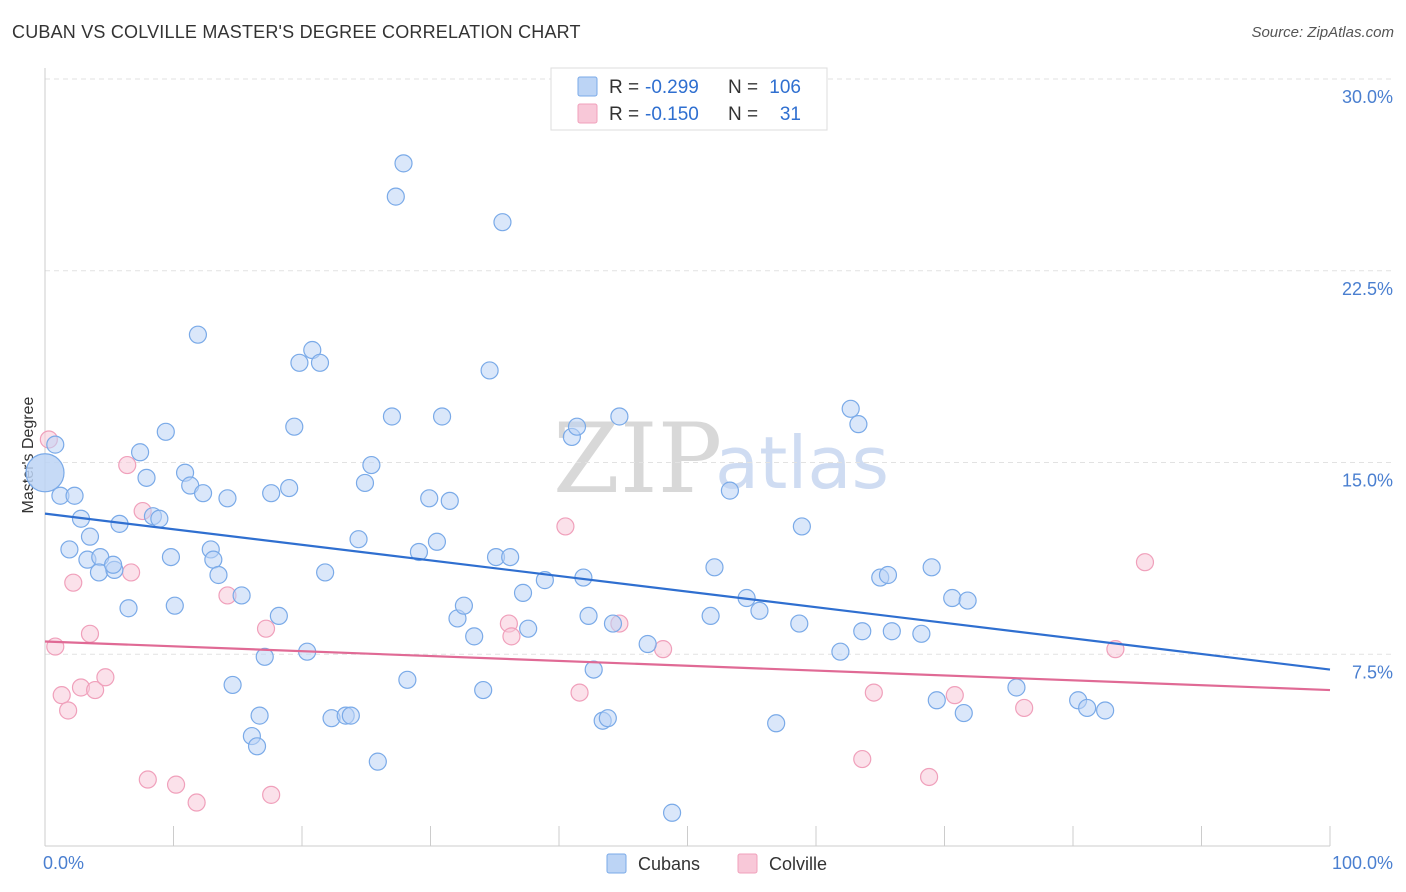 This screenshot has height=892, width=1406. I want to click on legend-swatch-cubans, so click(587, 86).